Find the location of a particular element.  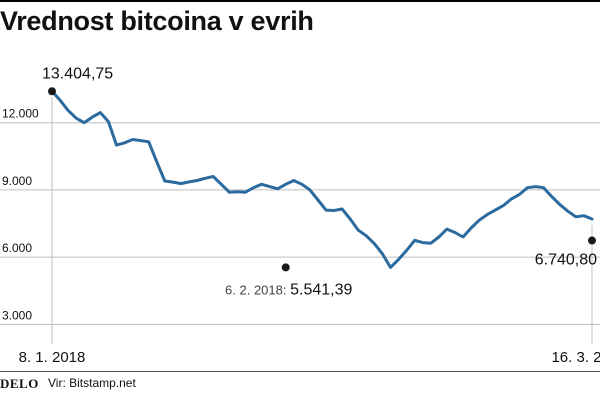

x-tick-label: 8. 1. 2018 is located at coordinates (52, 357).